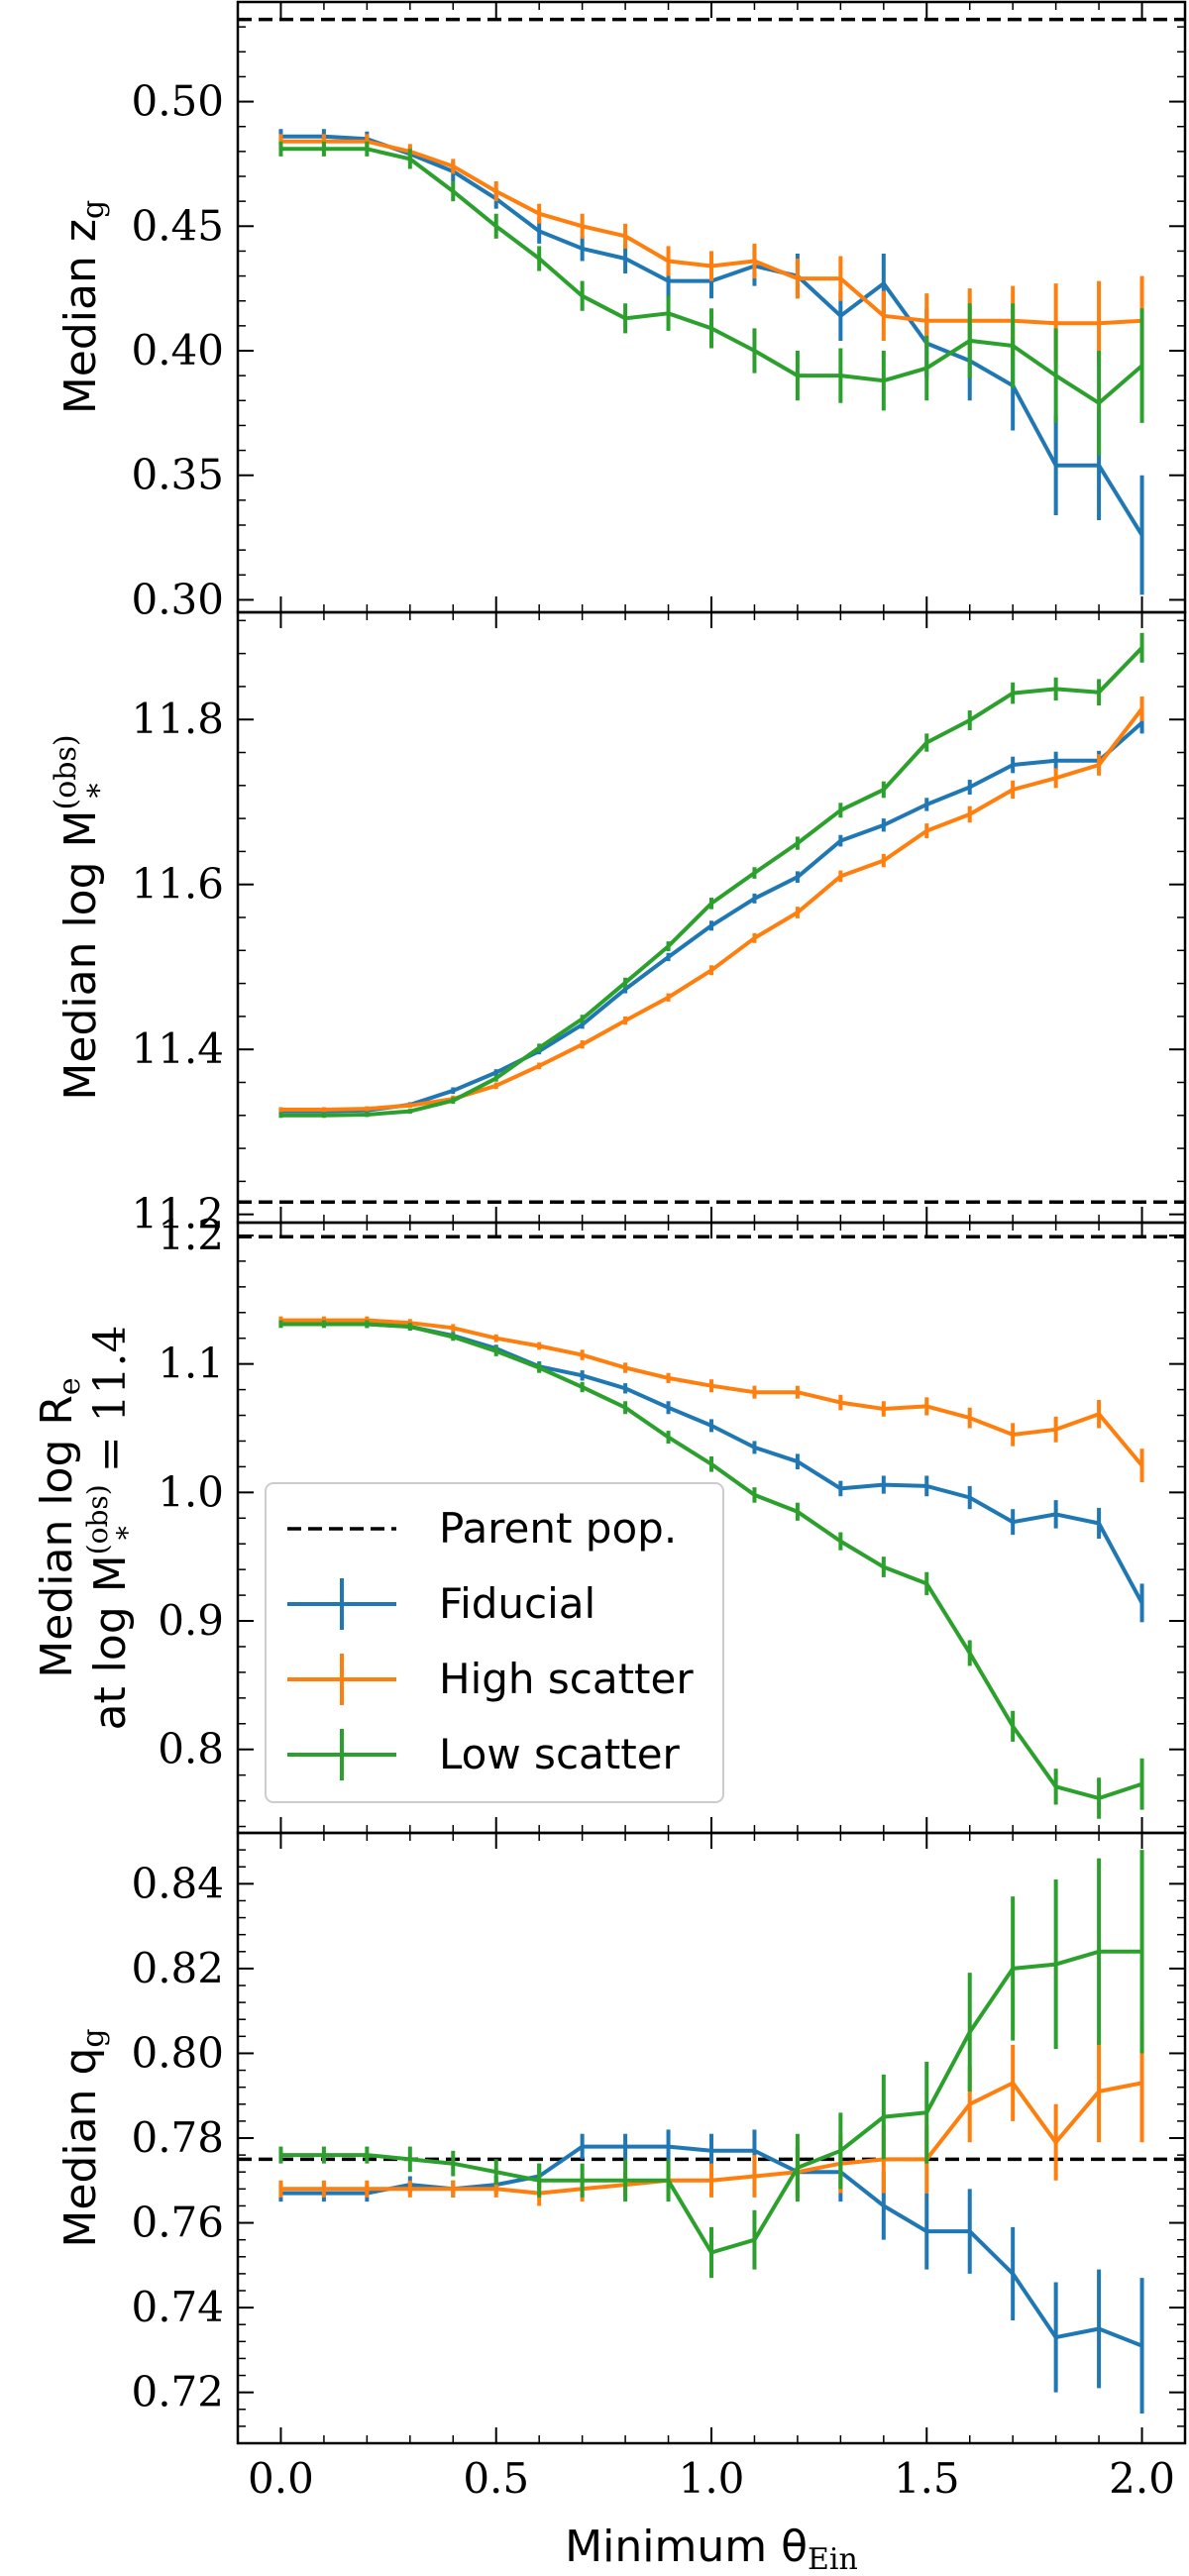 The image size is (1189, 2576). I want to click on y-tick-label: 0.72, so click(177, 2392).